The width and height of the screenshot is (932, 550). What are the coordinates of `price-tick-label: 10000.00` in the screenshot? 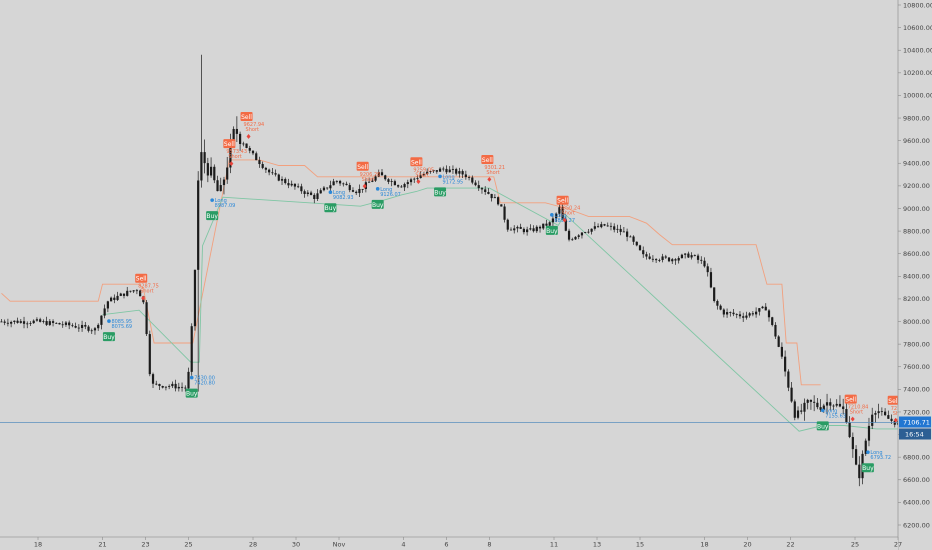 It's located at (917, 96).